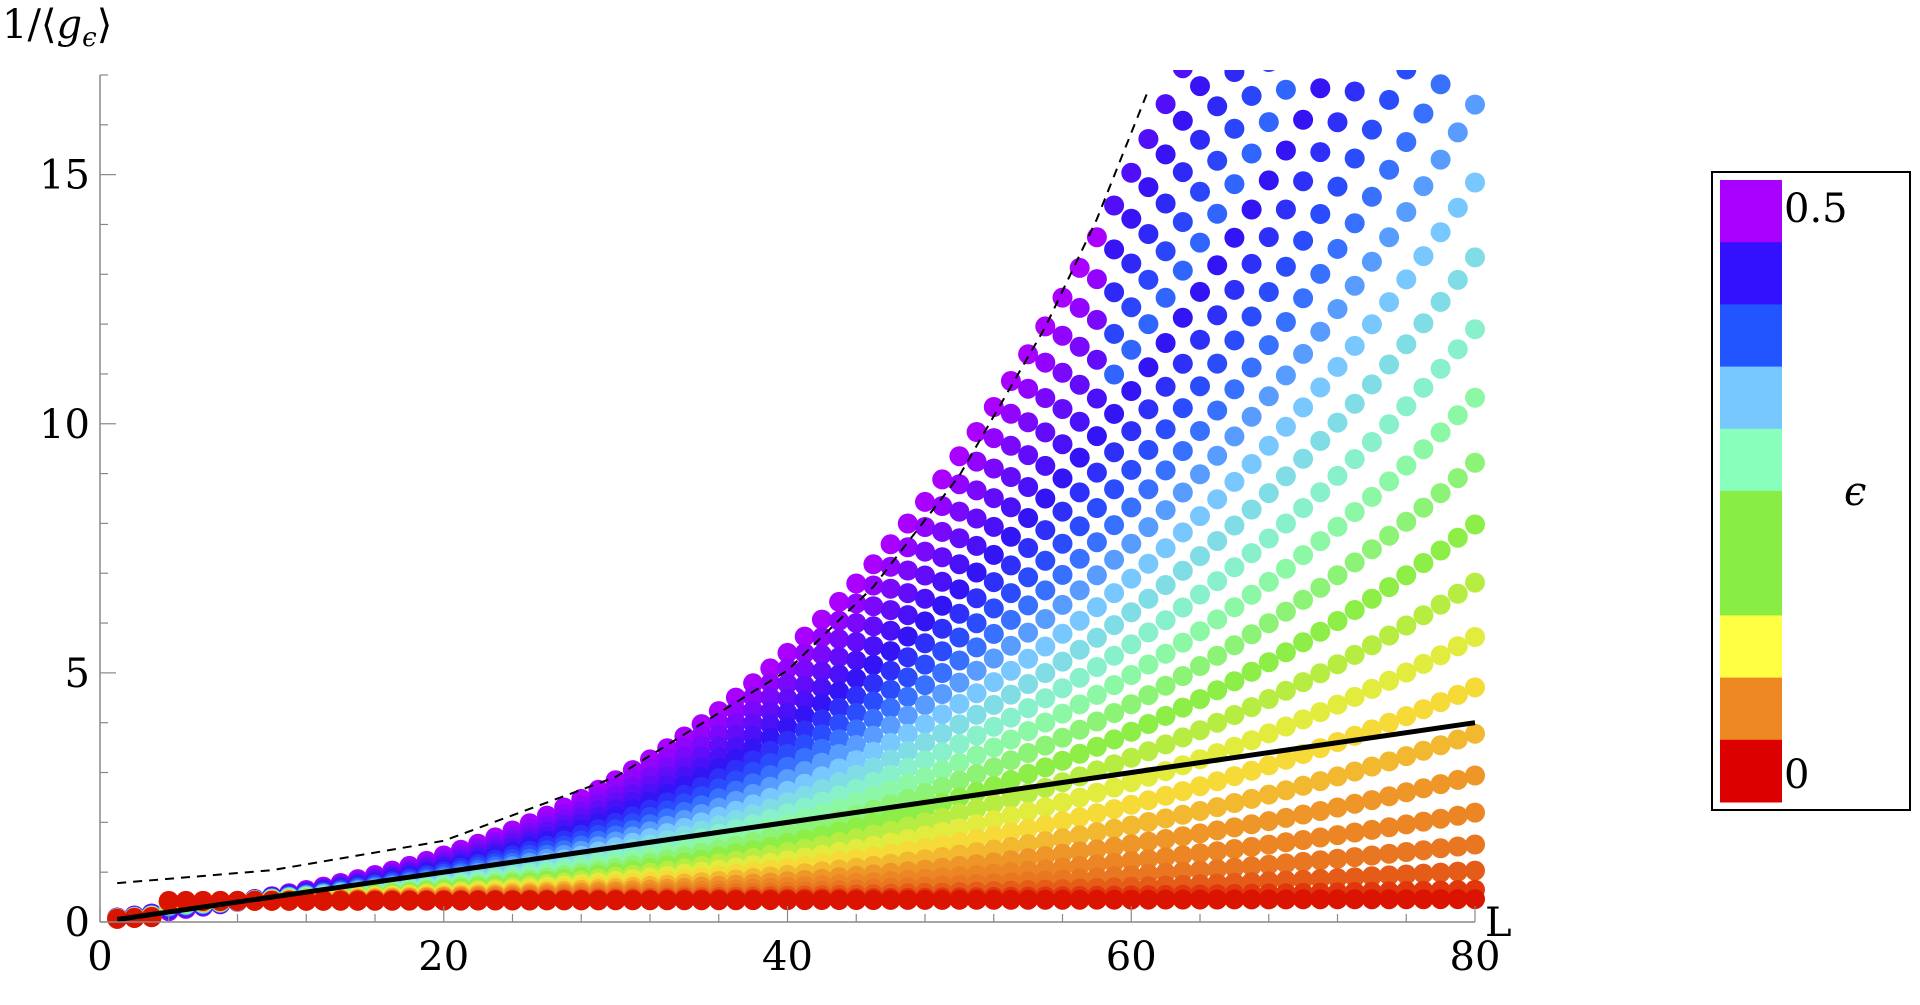 The image size is (1920, 1005). Describe the element at coordinates (64, 176) in the screenshot. I see `y-tick-label: 15` at that location.